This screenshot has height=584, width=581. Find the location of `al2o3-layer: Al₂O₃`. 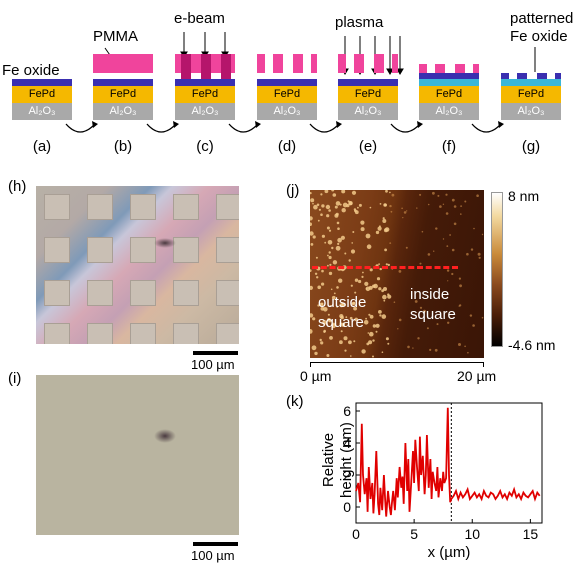

al2o3-layer: Al₂O₃ is located at coordinates (123, 111).